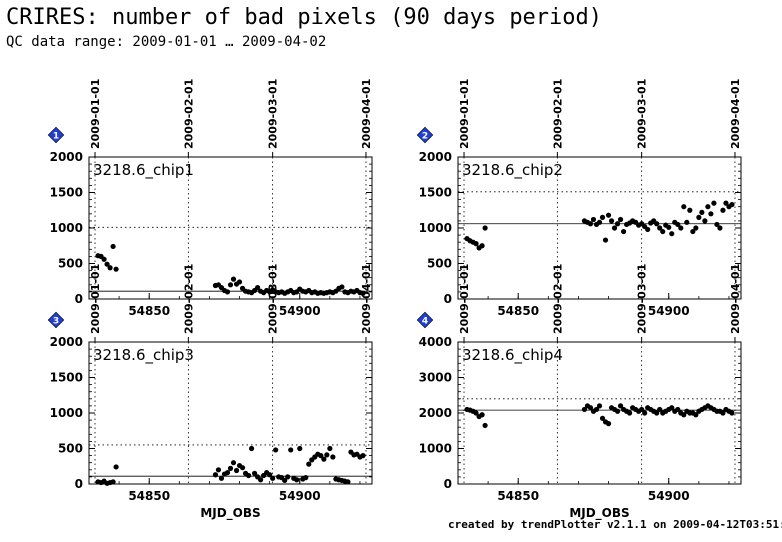 Image resolution: width=782 pixels, height=542 pixels. Describe the element at coordinates (56, 137) in the screenshot. I see `panel-badge-number: 1` at that location.